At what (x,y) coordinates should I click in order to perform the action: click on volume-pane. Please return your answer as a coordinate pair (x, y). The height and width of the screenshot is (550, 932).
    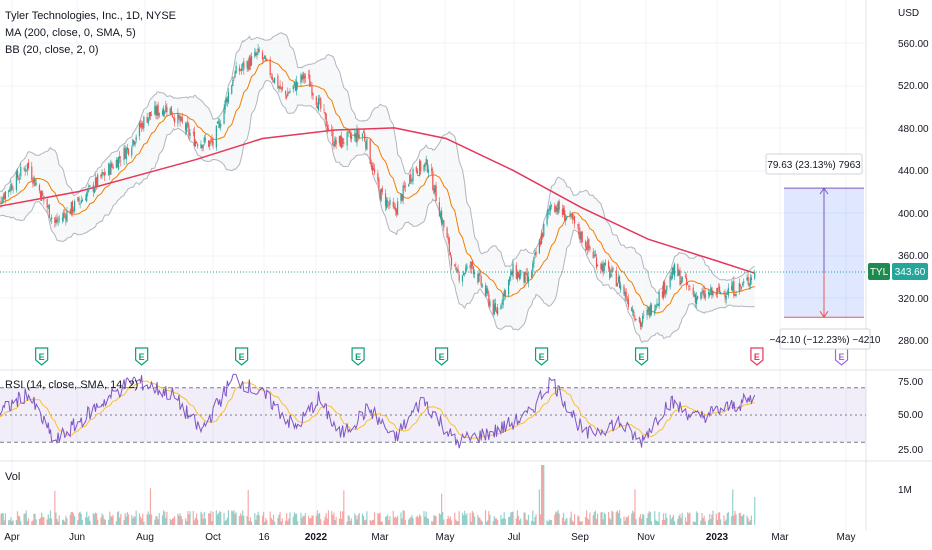
    Looking at the image, I should click on (378, 495).